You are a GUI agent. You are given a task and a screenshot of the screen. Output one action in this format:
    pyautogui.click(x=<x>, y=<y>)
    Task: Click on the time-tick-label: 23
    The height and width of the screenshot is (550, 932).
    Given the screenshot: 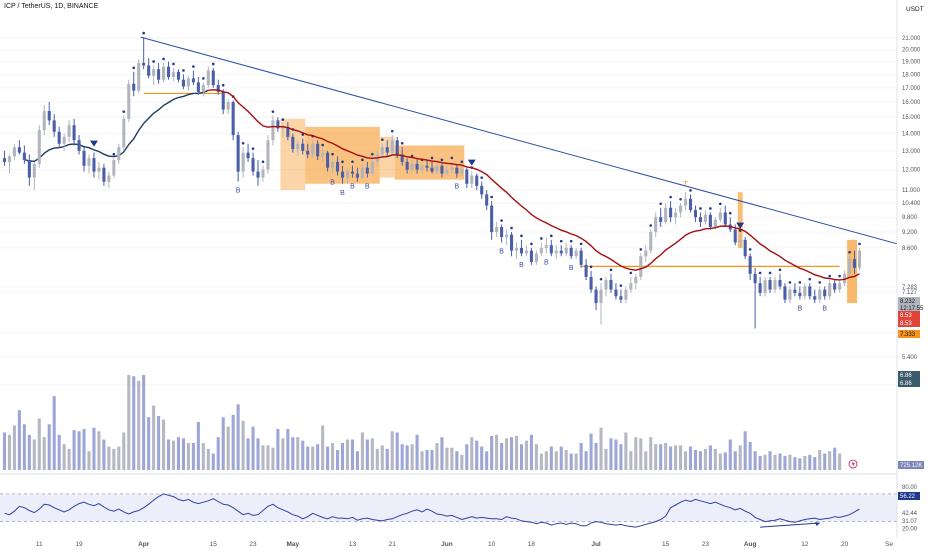 What is the action you would take?
    pyautogui.click(x=706, y=544)
    